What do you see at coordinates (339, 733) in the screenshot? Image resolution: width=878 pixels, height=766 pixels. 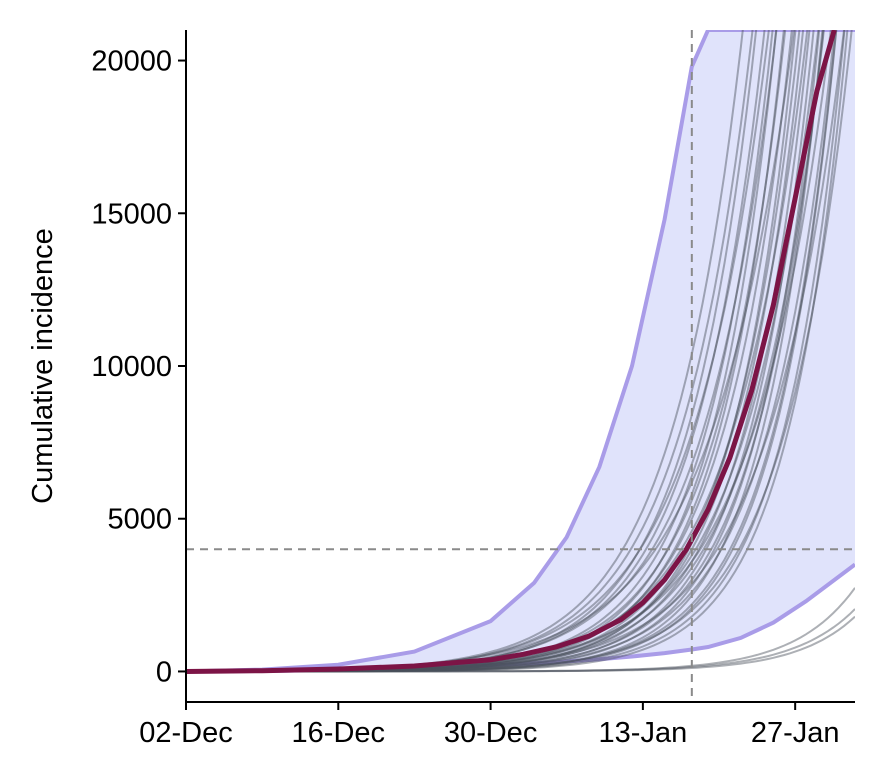 I see `x-tick-label: 16-Dec` at bounding box center [339, 733].